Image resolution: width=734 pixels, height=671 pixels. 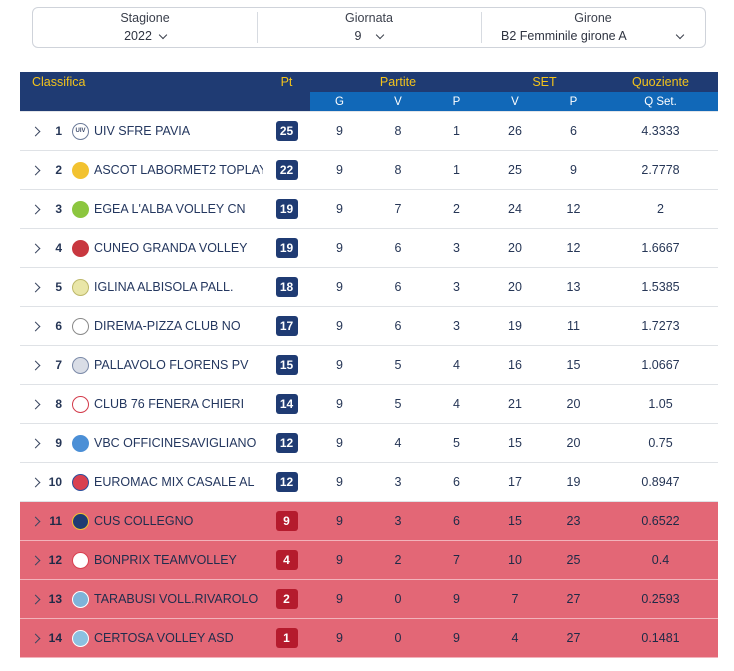 I want to click on sets-lost: 6, so click(x=573, y=131).